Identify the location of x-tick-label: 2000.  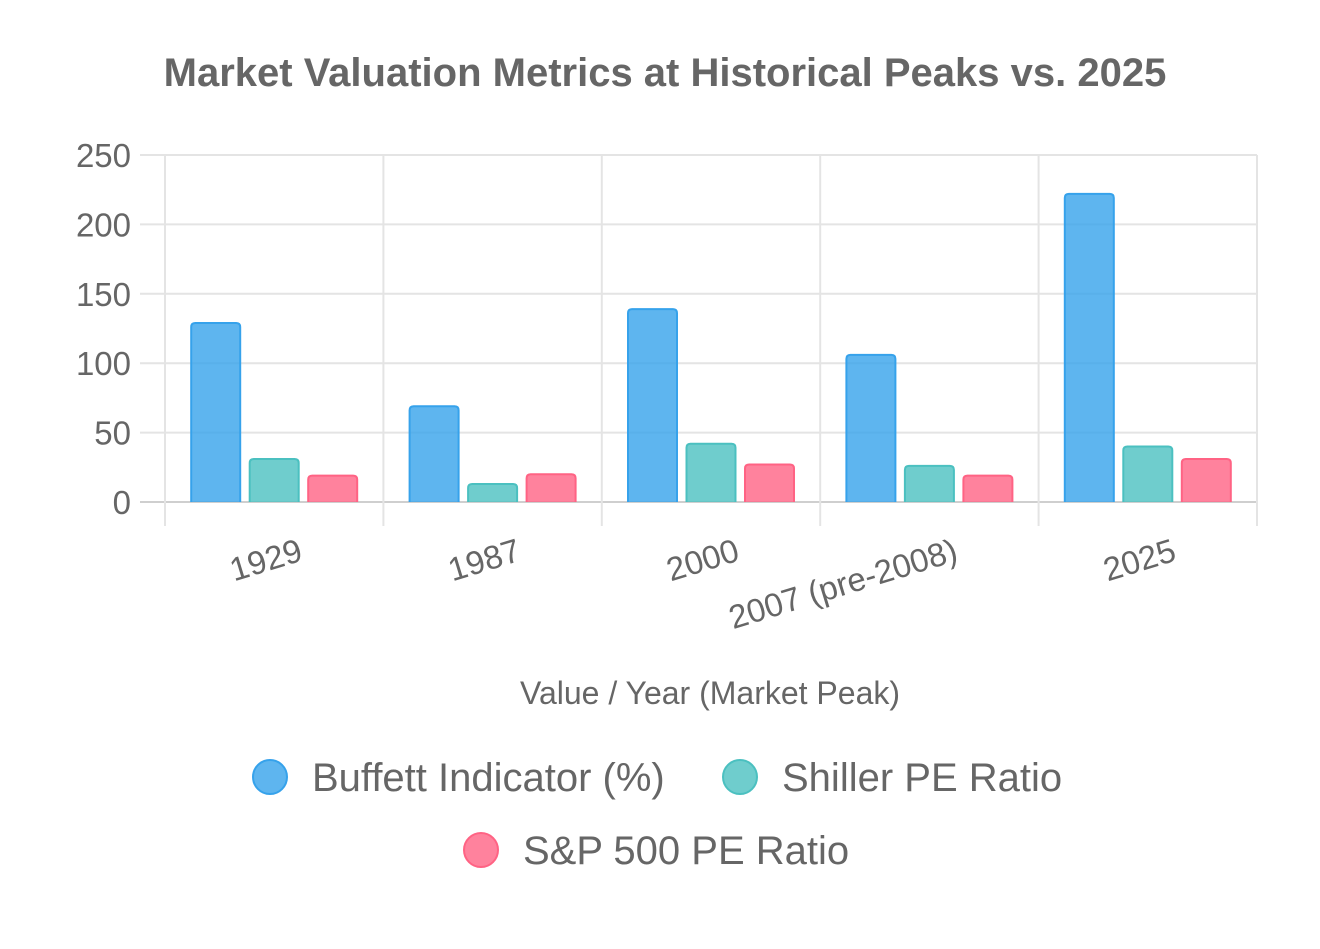
(702, 559).